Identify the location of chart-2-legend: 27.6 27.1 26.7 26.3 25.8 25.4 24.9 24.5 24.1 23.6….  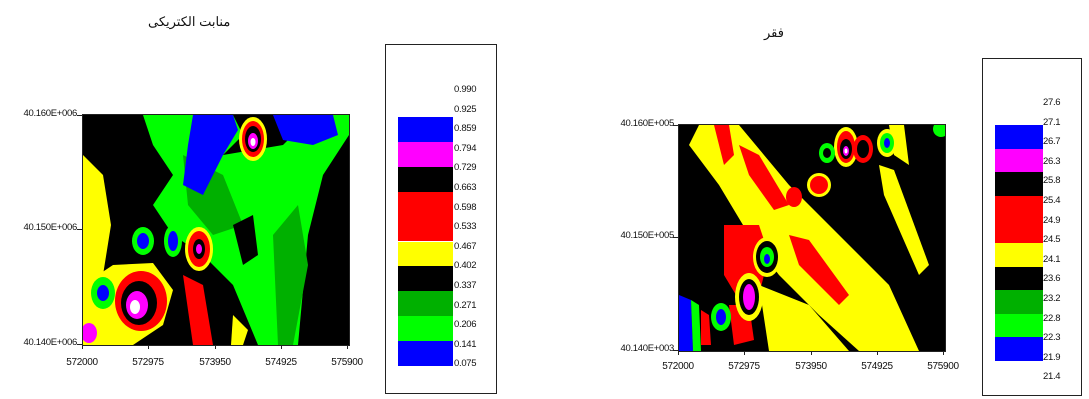
(1032, 227).